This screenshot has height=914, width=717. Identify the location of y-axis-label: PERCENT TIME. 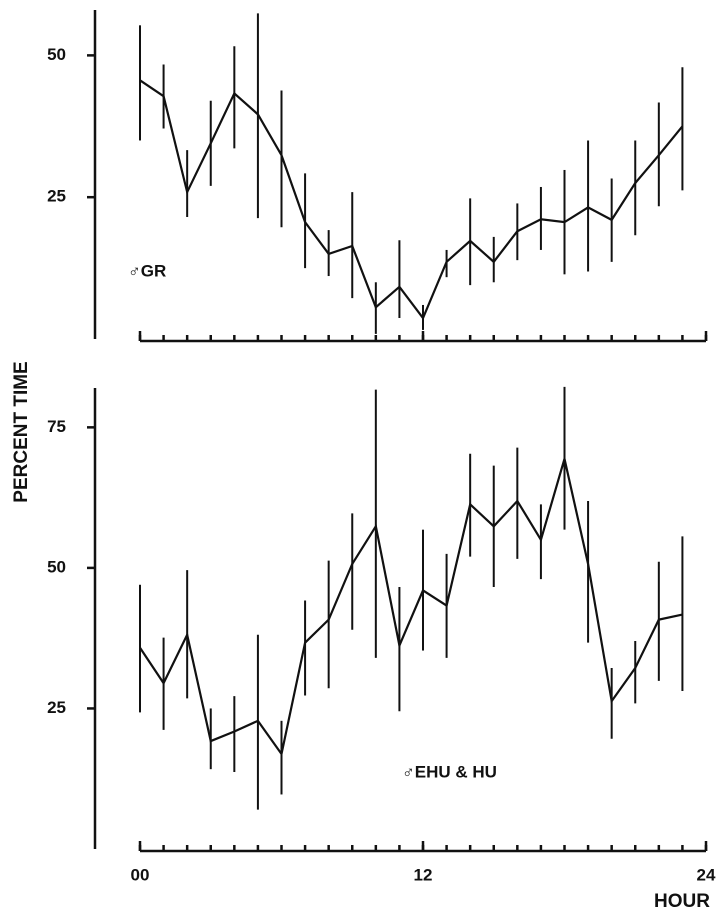
(21, 431).